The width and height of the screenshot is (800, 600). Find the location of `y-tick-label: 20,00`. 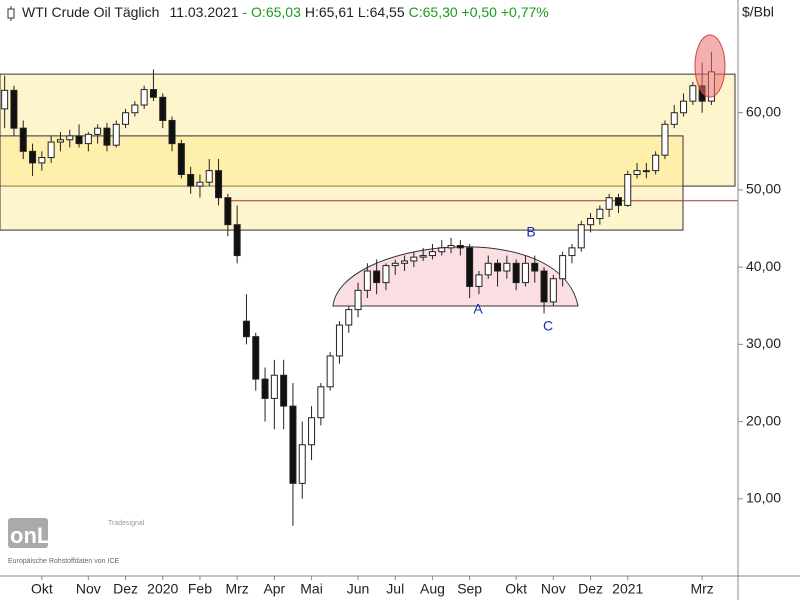

y-tick-label: 20,00 is located at coordinates (763, 420).